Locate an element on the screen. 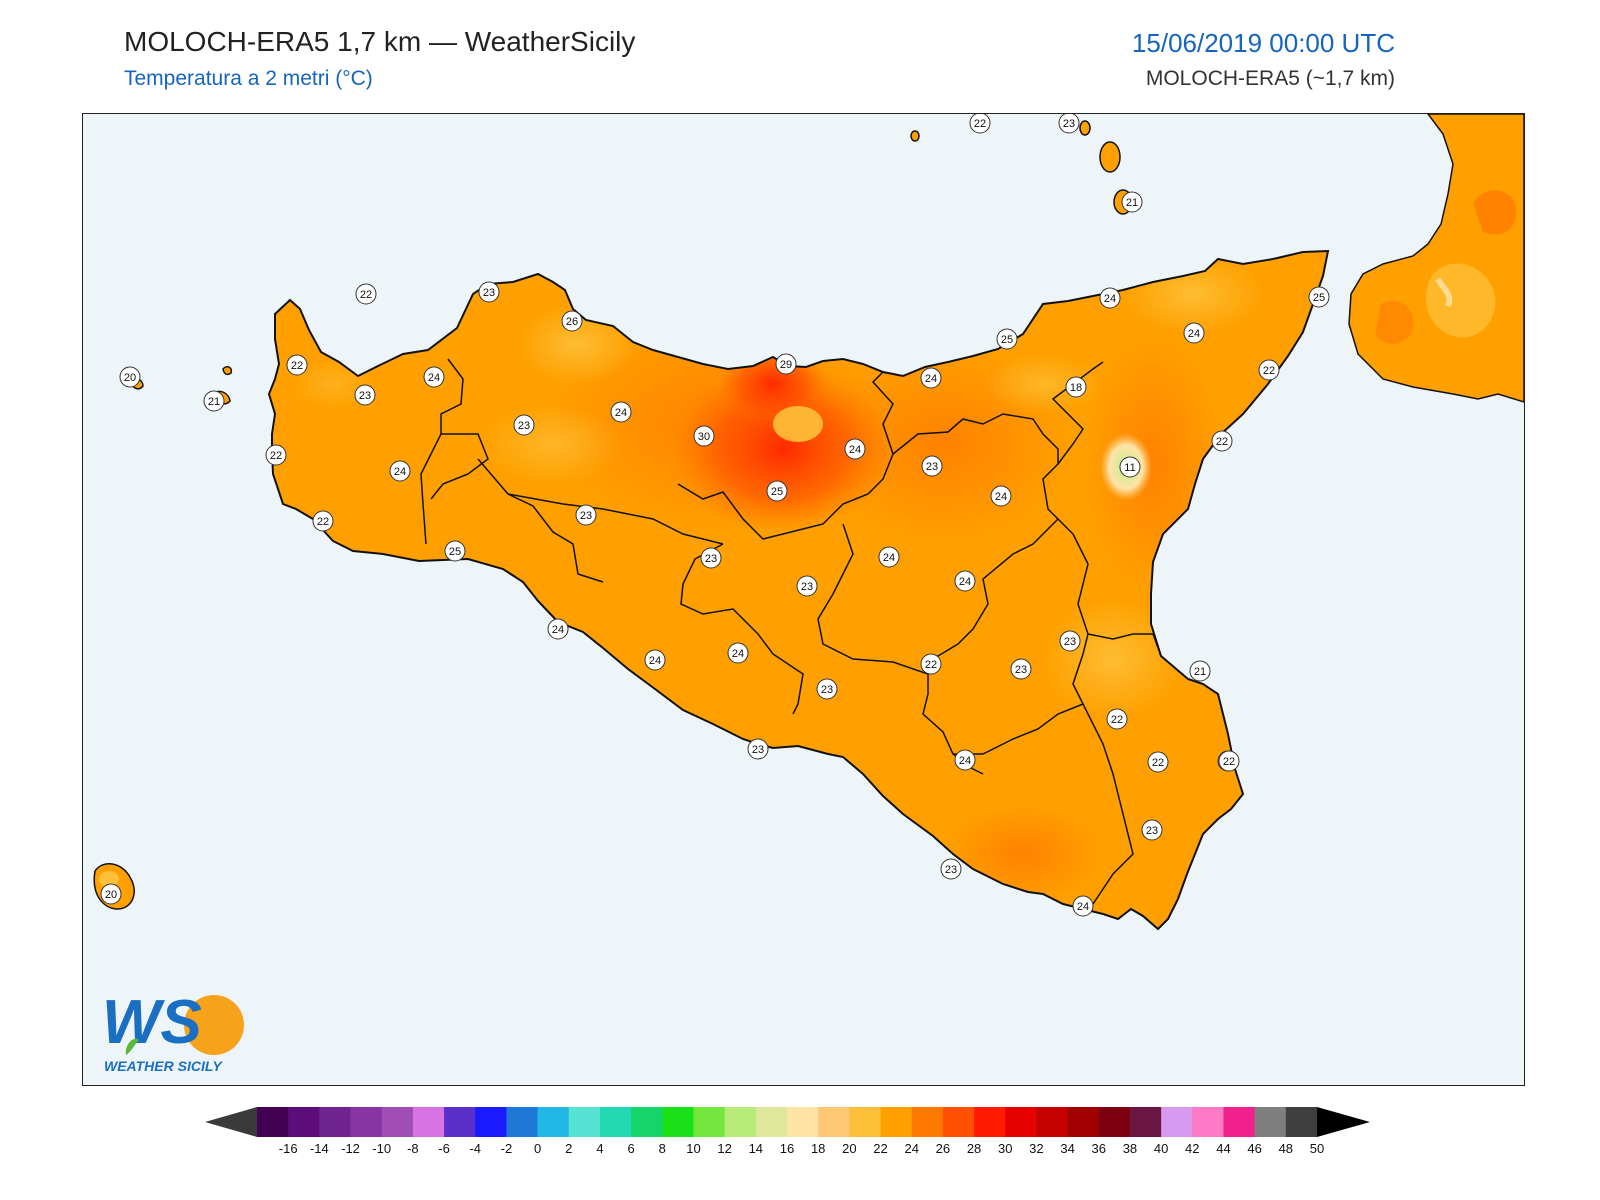  station-temp-label: 18 is located at coordinates (1076, 387).